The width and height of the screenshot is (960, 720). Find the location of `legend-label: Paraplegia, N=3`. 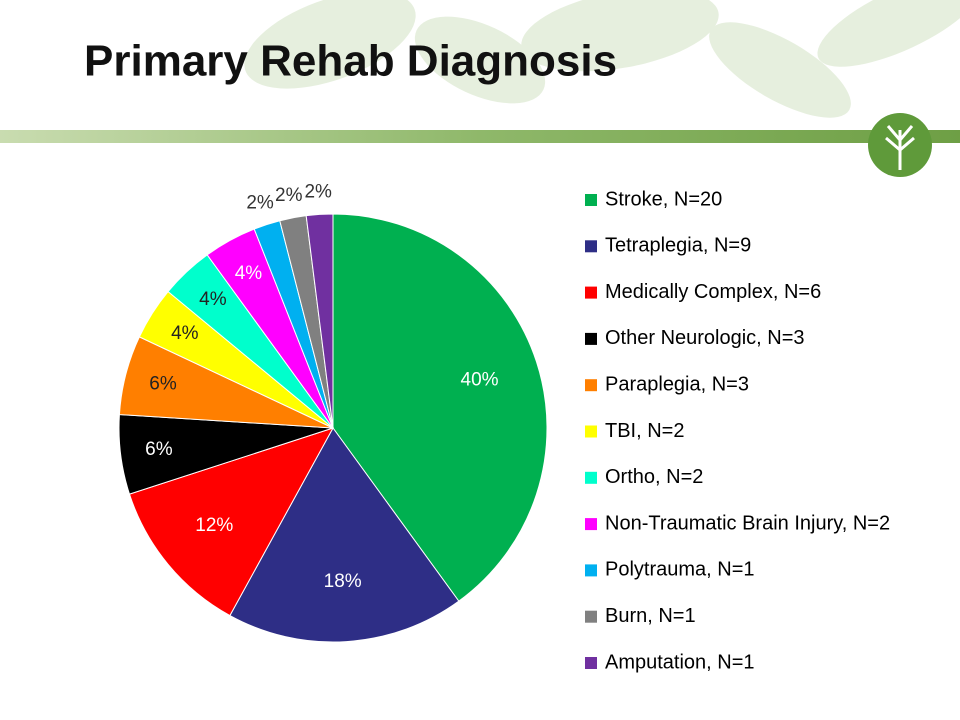

legend-label: Paraplegia, N=3 is located at coordinates (677, 384).